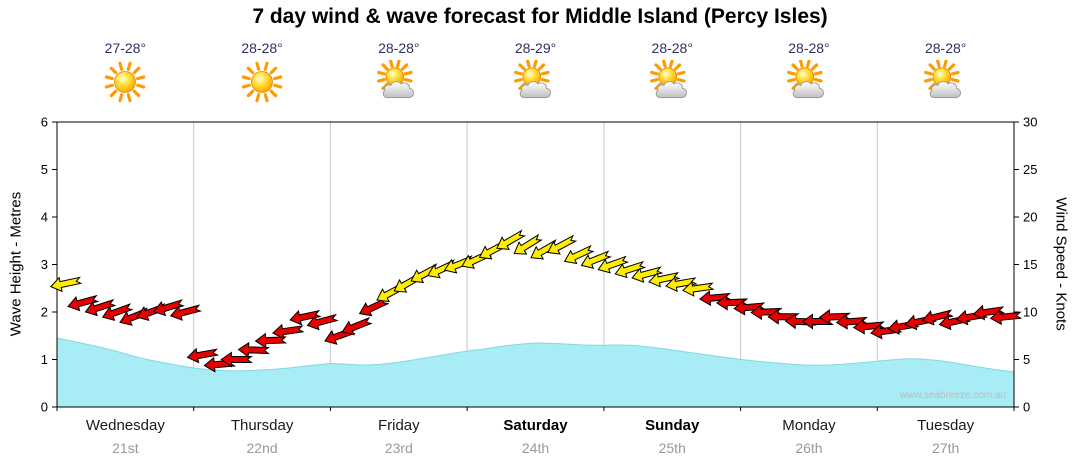 The height and width of the screenshot is (475, 1080). I want to click on day-date: 26th, so click(809, 448).